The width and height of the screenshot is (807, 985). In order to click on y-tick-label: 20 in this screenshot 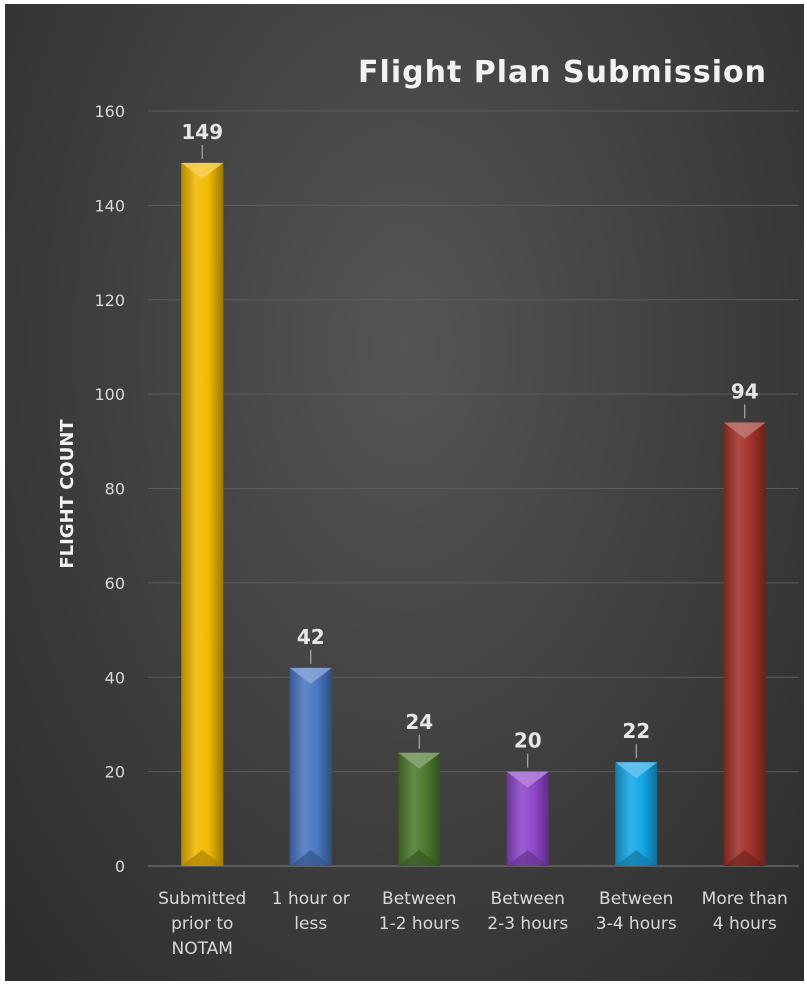, I will do `click(115, 772)`.